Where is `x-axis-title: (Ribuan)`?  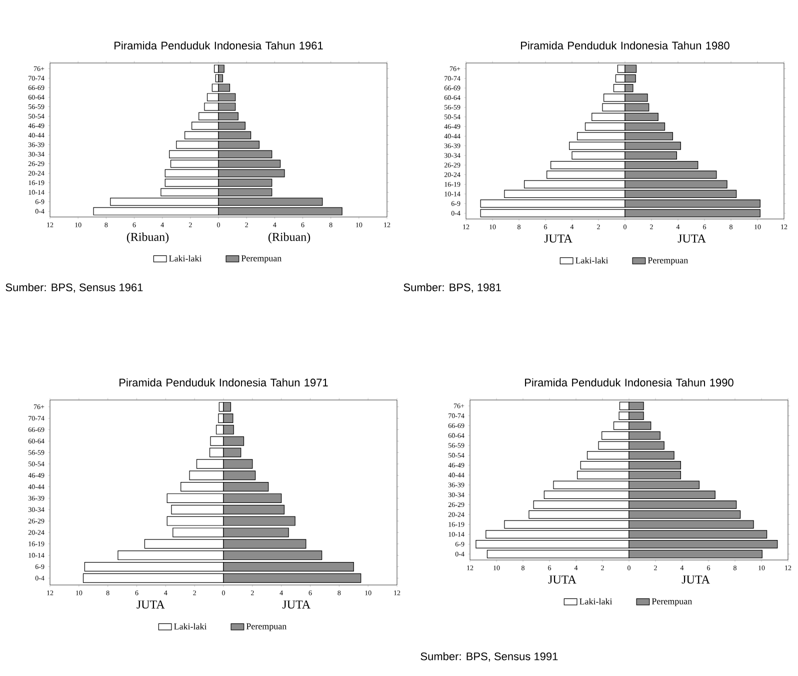 x-axis-title: (Ribuan) is located at coordinates (147, 238).